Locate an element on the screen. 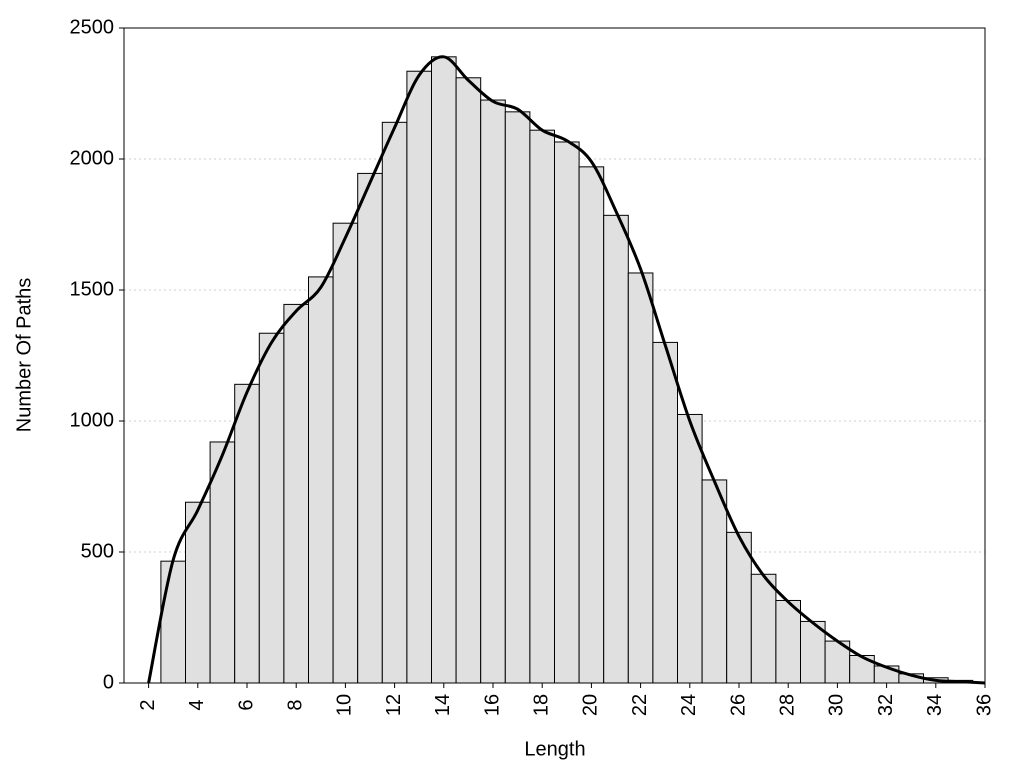  x-tick-label: 20 is located at coordinates (591, 705).